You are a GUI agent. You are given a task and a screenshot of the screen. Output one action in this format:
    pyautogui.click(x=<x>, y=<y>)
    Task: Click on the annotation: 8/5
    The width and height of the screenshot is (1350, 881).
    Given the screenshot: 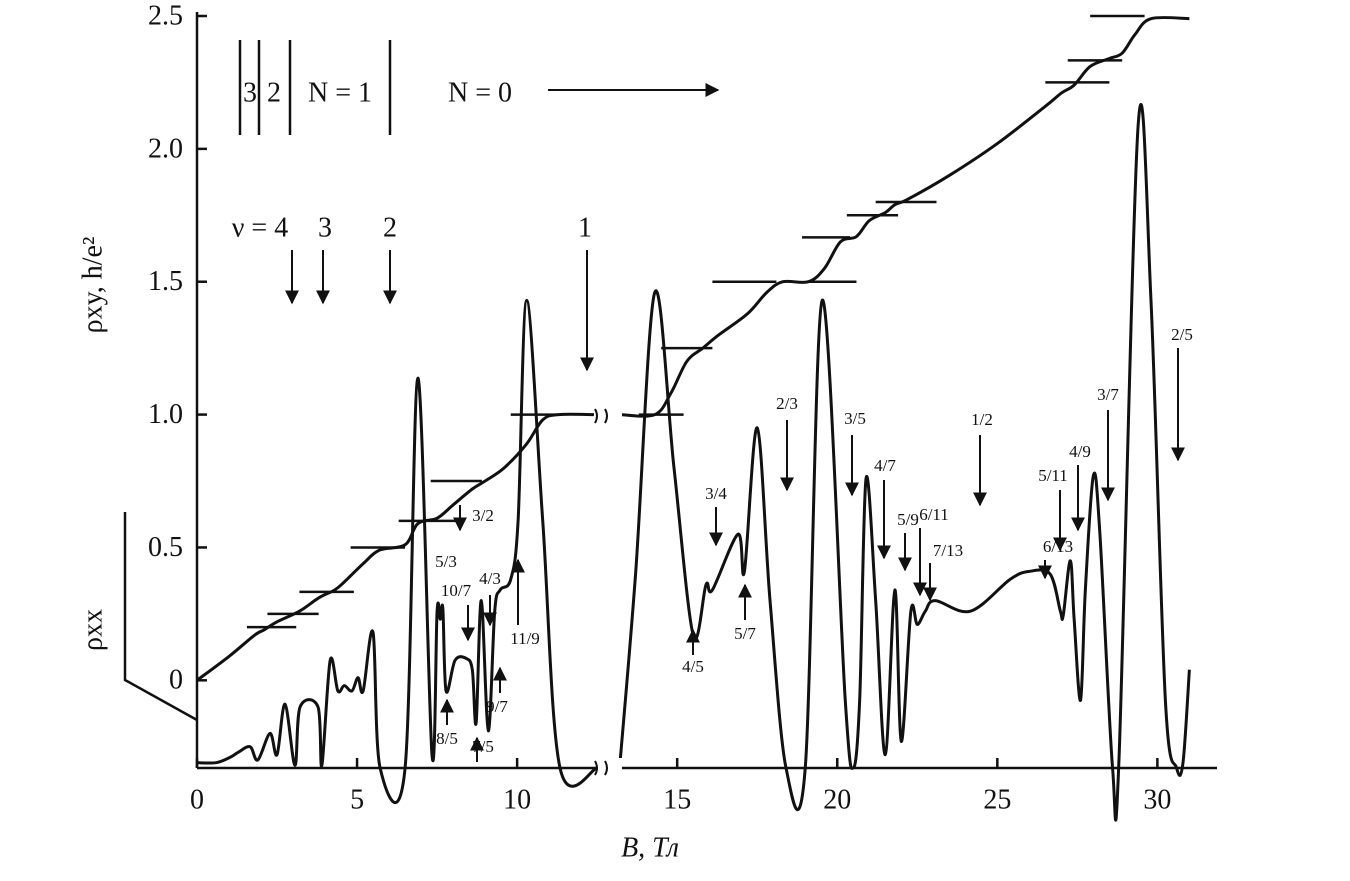 What is the action you would take?
    pyautogui.click(x=447, y=738)
    